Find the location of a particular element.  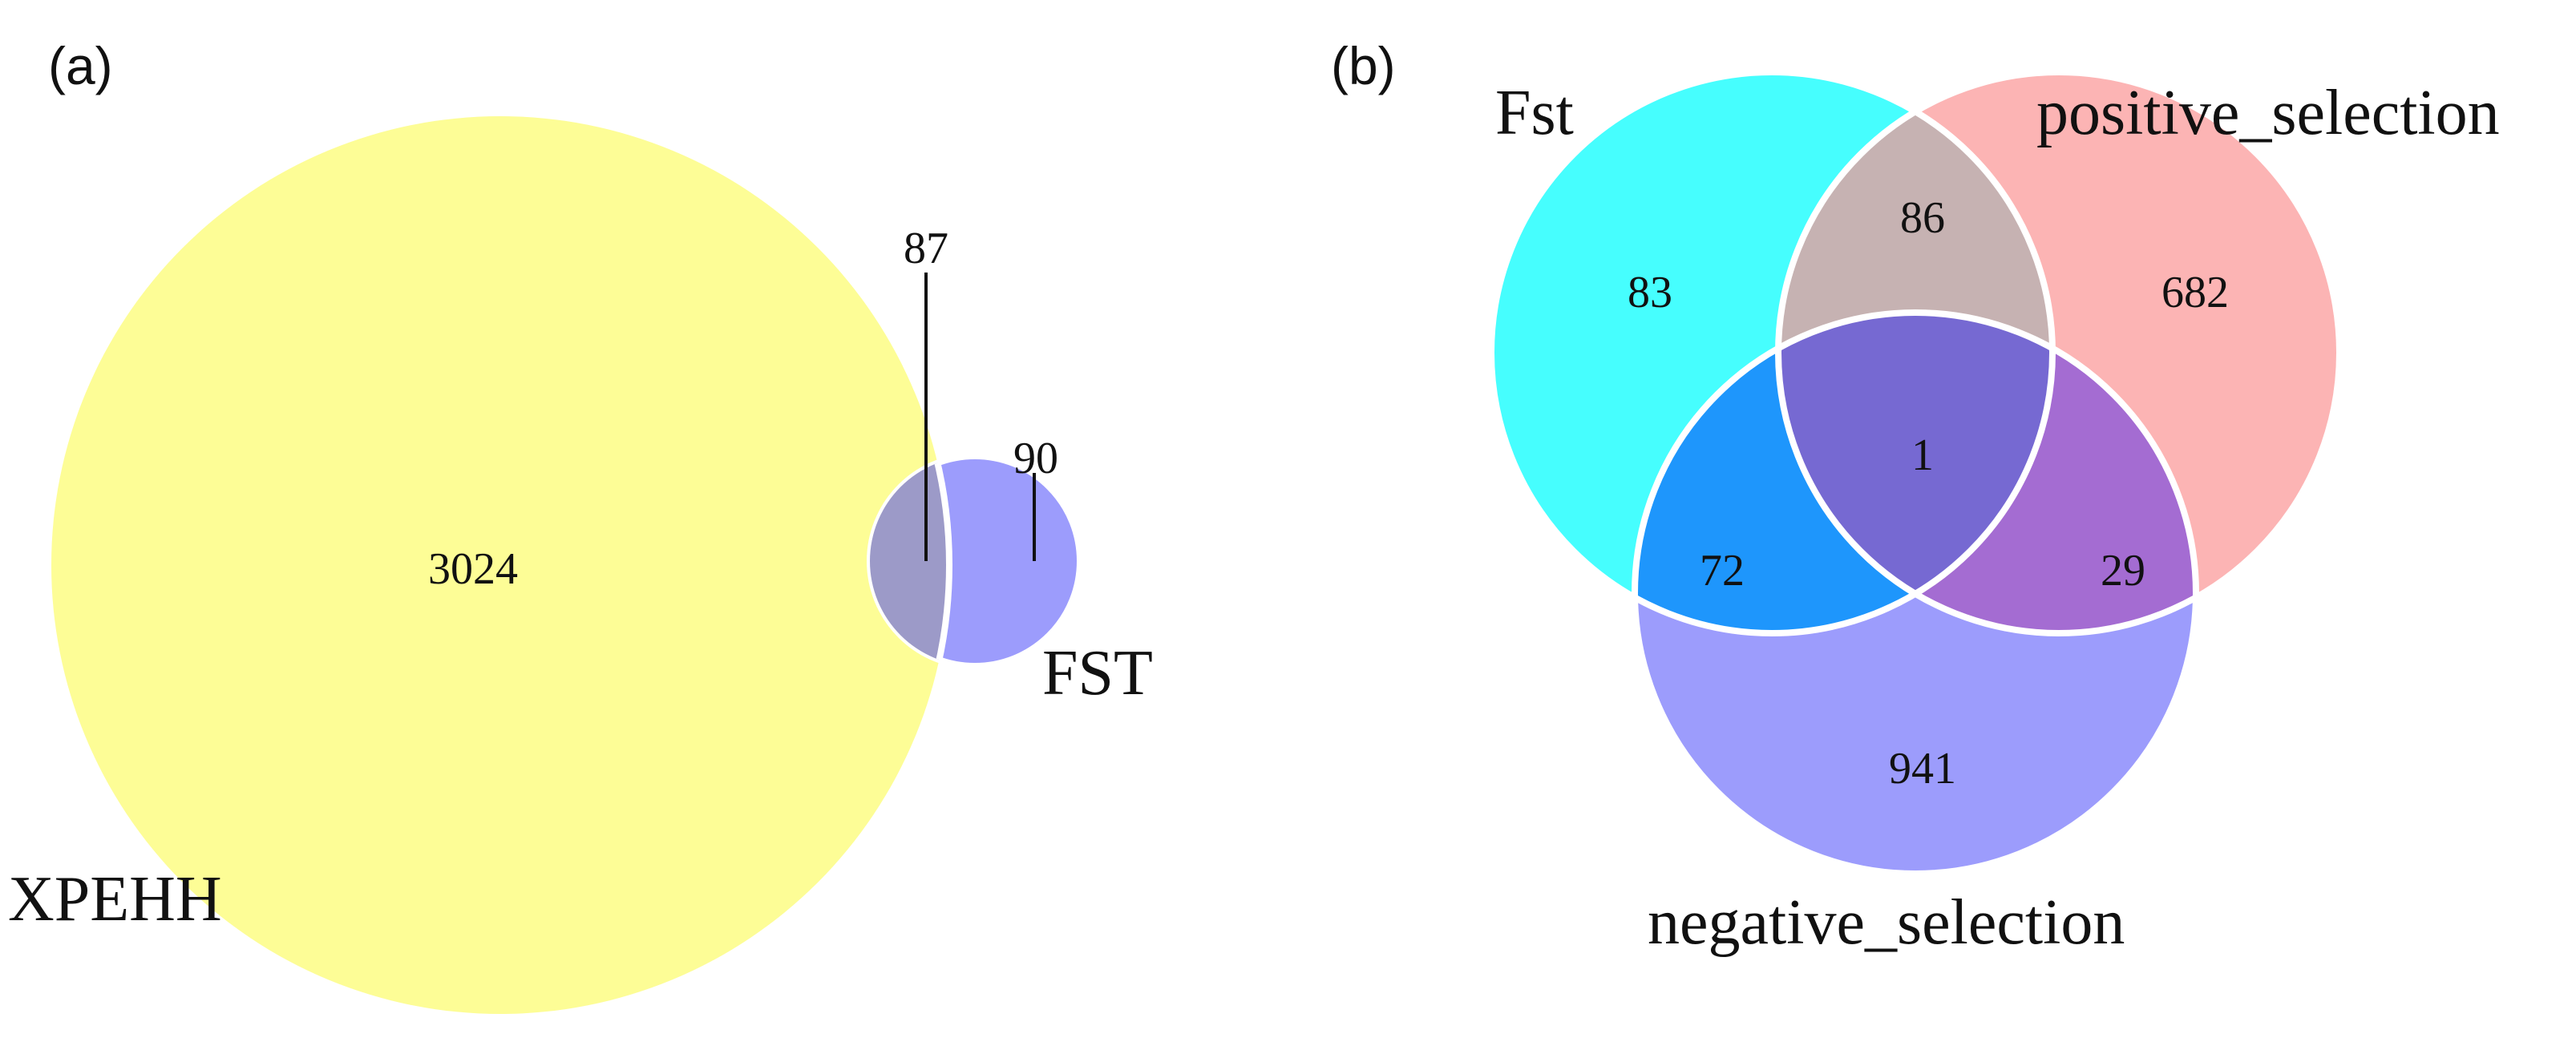

positive-only-count: 682 is located at coordinates (2195, 292).